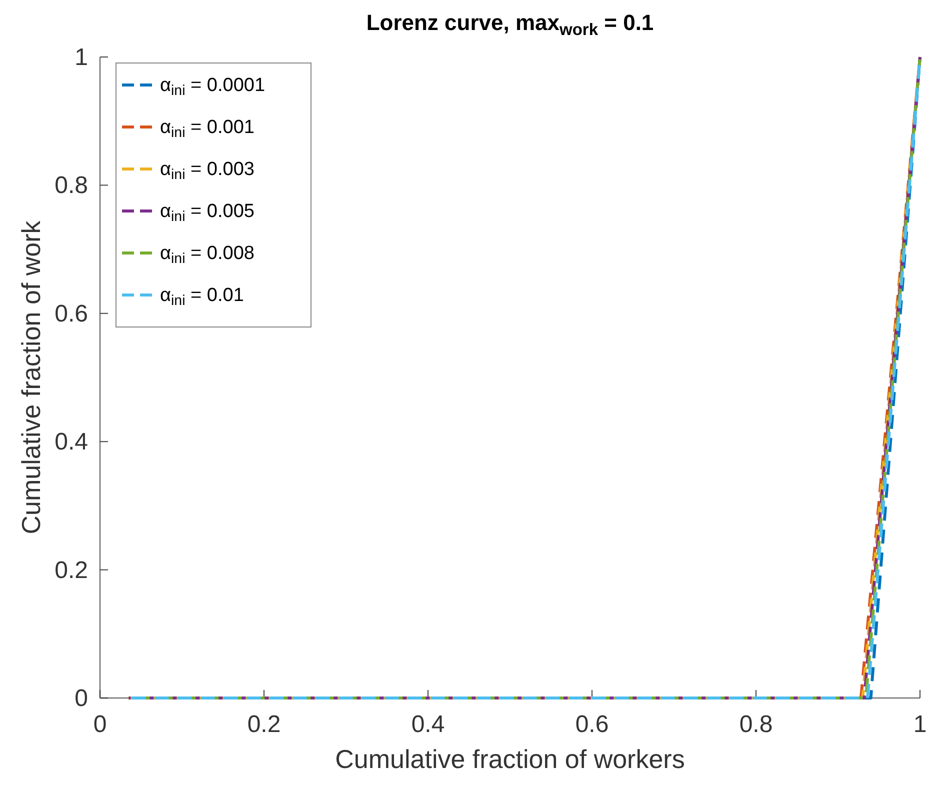  I want to click on legend-label: α$_{ini}$ = 0.01, so click(202, 297).